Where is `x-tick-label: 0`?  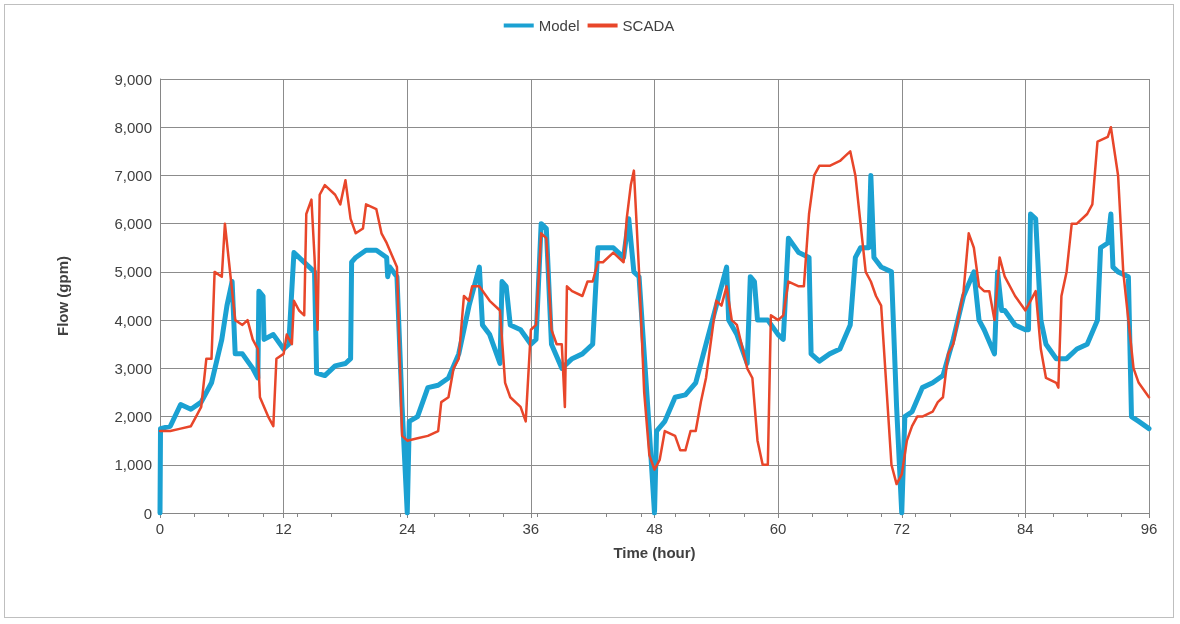 x-tick-label: 0 is located at coordinates (160, 528).